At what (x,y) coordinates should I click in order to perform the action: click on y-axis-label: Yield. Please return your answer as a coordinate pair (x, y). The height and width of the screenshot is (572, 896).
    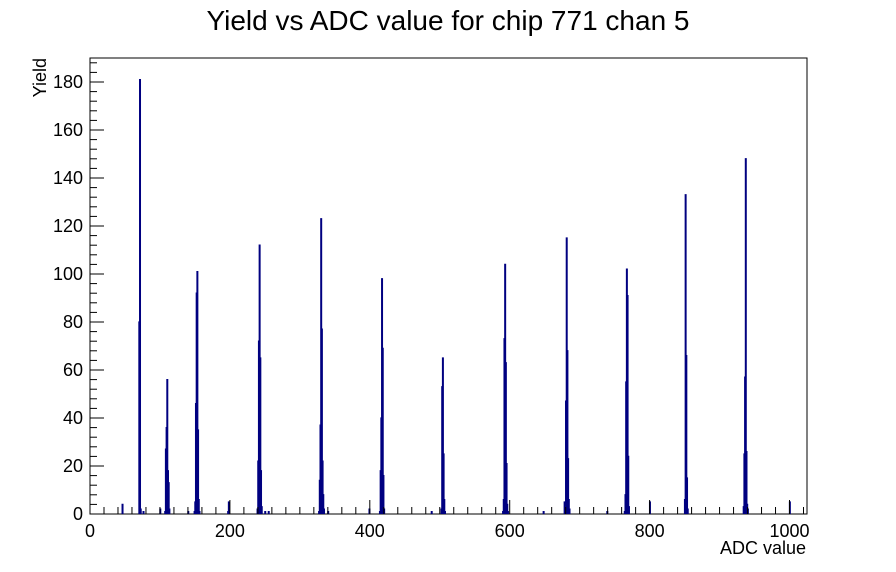
    Looking at the image, I should click on (40, 77).